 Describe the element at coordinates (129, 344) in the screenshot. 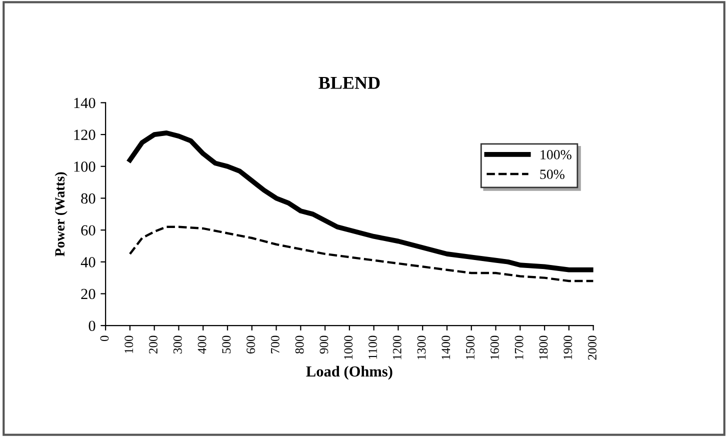

I see `x-tick-label: 100` at that location.